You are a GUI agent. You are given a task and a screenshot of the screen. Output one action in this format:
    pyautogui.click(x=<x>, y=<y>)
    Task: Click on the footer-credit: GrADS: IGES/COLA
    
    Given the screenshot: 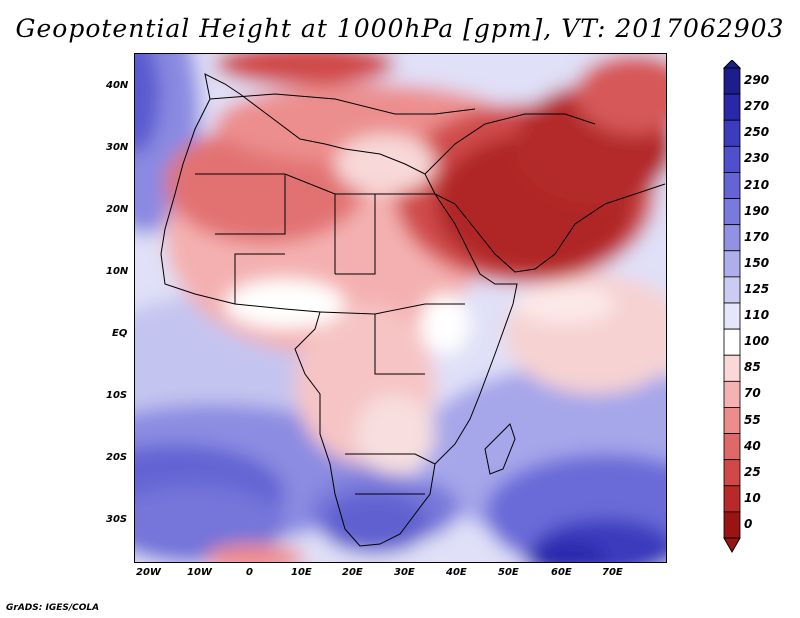 What is the action you would take?
    pyautogui.click(x=53, y=608)
    